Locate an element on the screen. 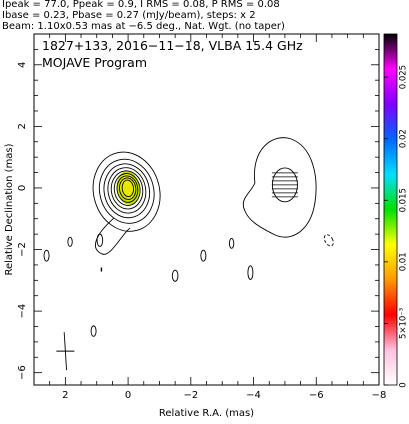 The height and width of the screenshot is (424, 409). x-tick-label: 2 is located at coordinates (65, 395).